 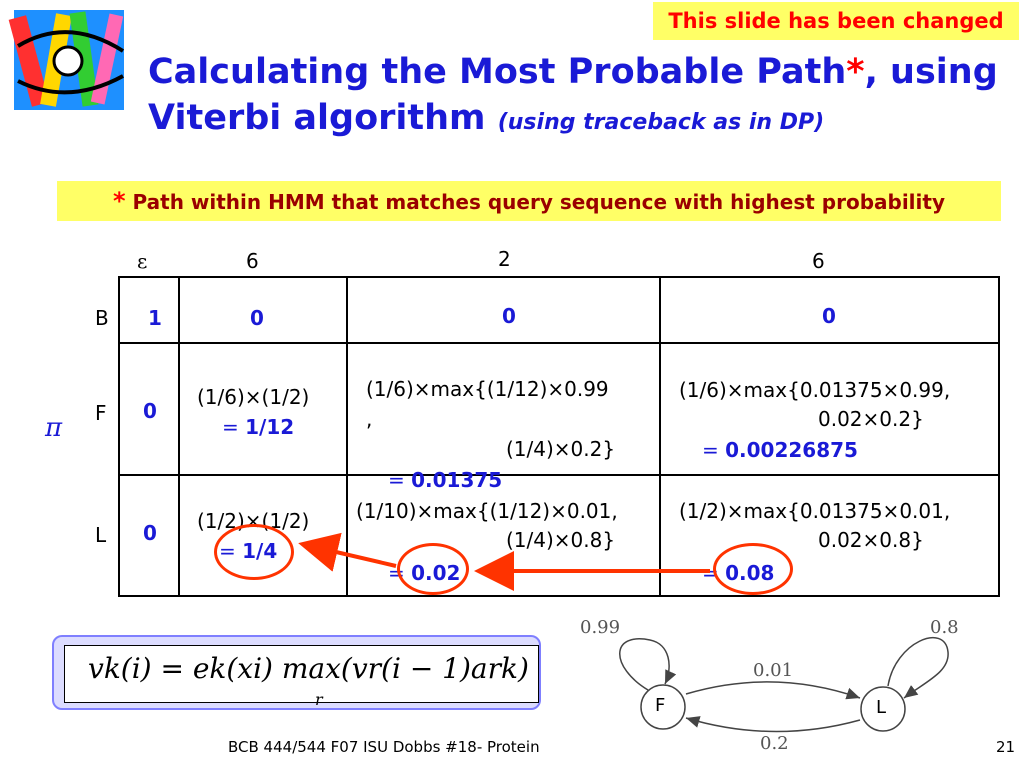 I want to click on epsilon-header: ε, so click(x=142, y=261).